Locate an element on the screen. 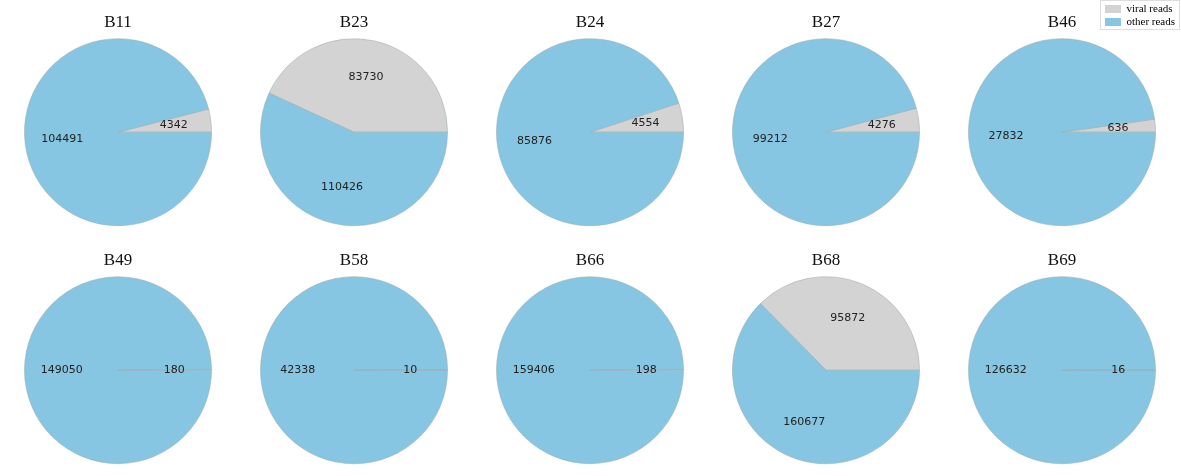  chart-title: B49 is located at coordinates (118, 259).